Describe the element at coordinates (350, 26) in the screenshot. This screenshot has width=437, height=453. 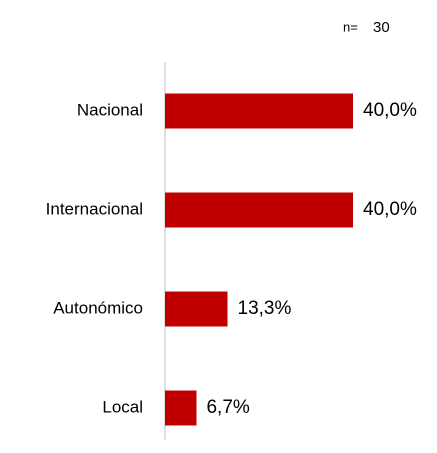
I see `sample-label: n=` at that location.